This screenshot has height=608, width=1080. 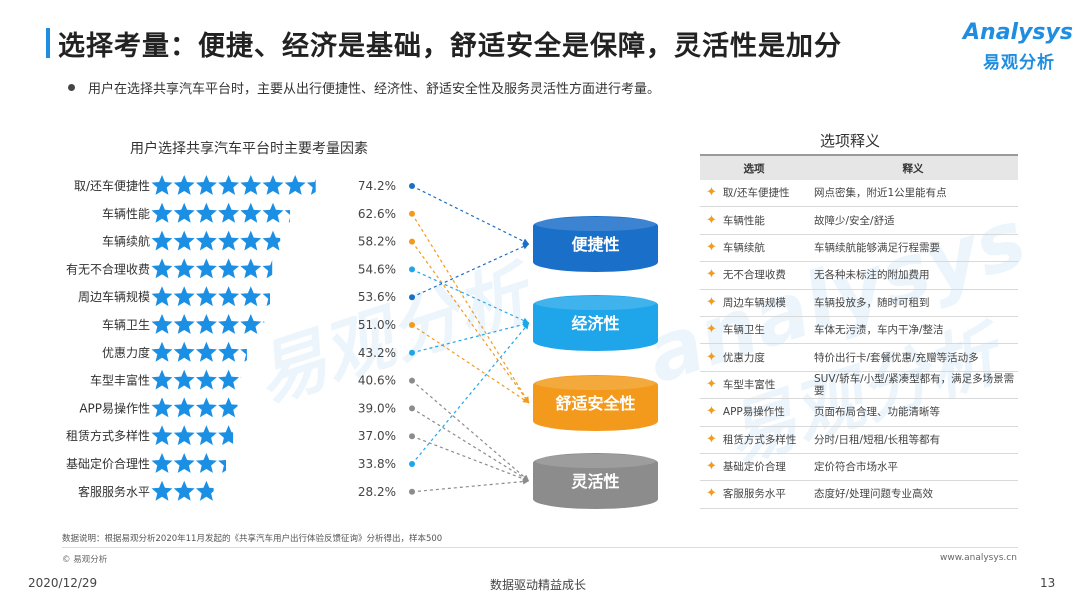 What do you see at coordinates (754, 275) in the screenshot?
I see `option-label: 无不合理收费` at bounding box center [754, 275].